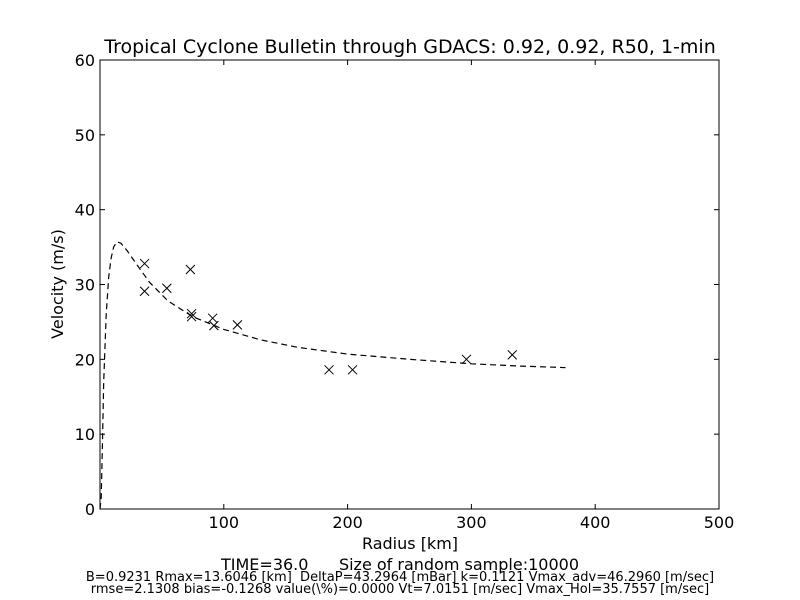 Image resolution: width=800 pixels, height=600 pixels. What do you see at coordinates (85, 434) in the screenshot?
I see `y-tick-label: 10` at bounding box center [85, 434].